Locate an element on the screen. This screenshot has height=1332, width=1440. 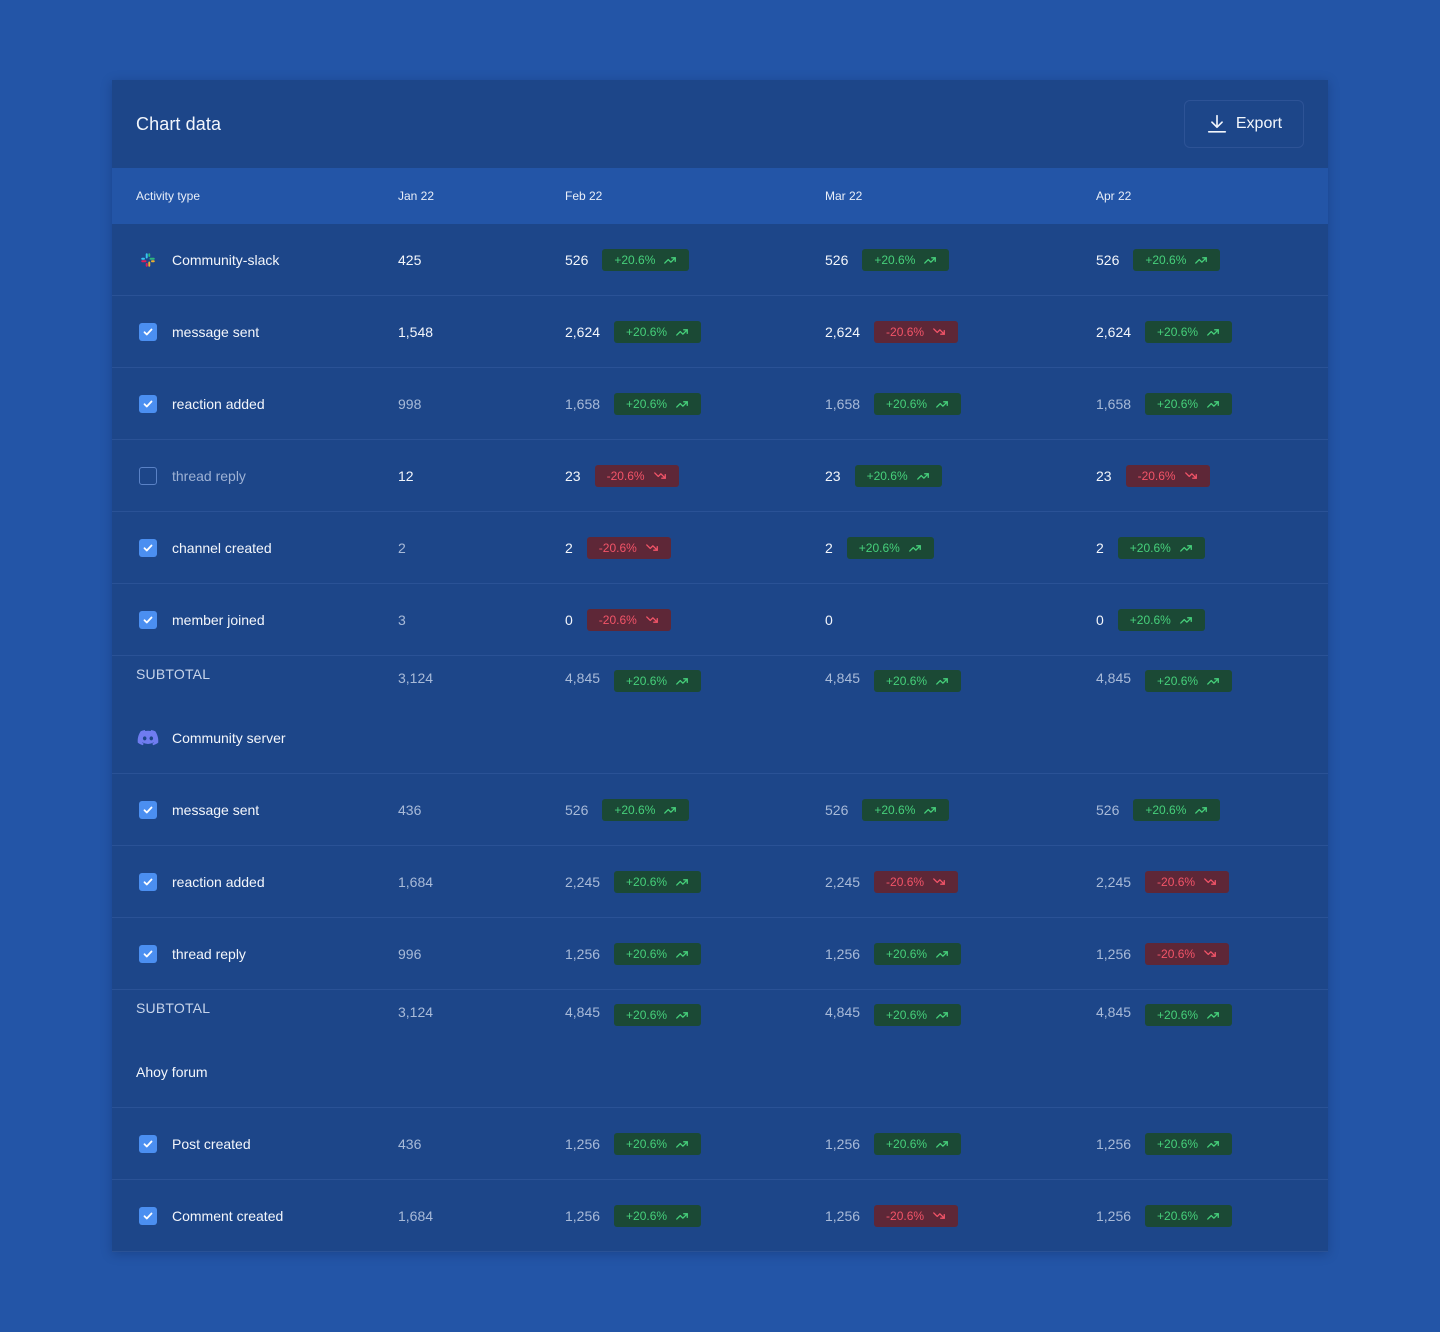
apr-cell: 1,256 +20.6% is located at coordinates (1164, 1215).